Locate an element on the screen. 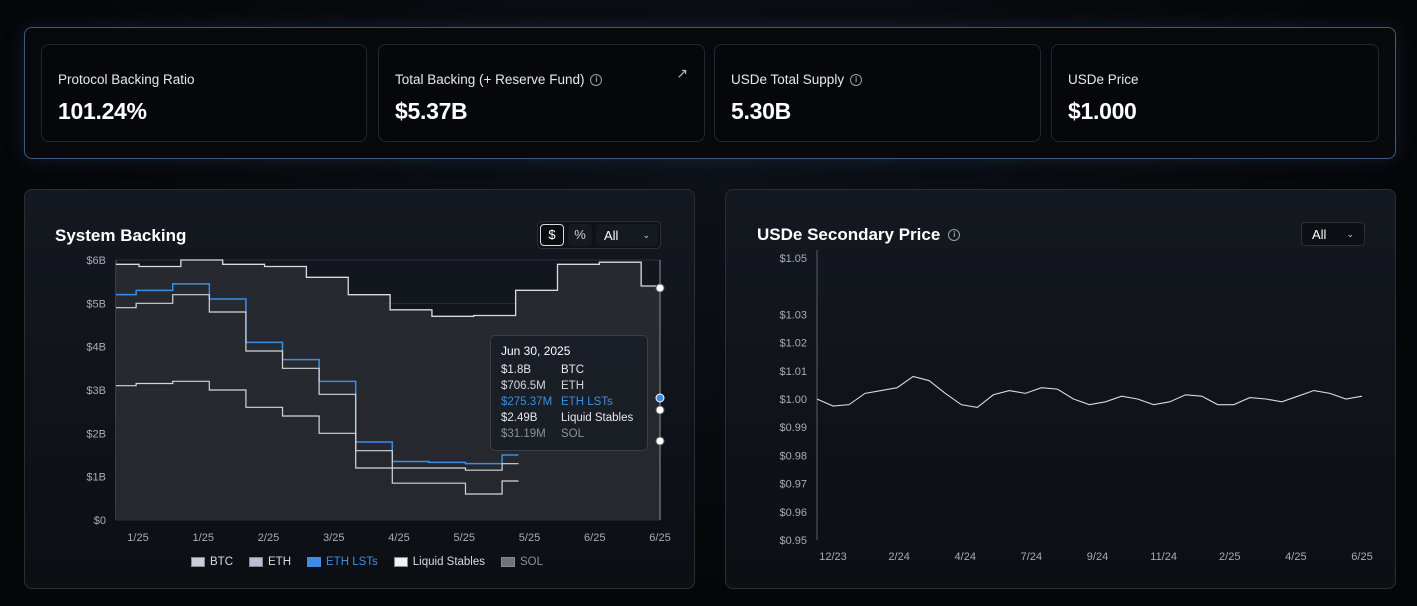  series-line-total is located at coordinates (388, 288).